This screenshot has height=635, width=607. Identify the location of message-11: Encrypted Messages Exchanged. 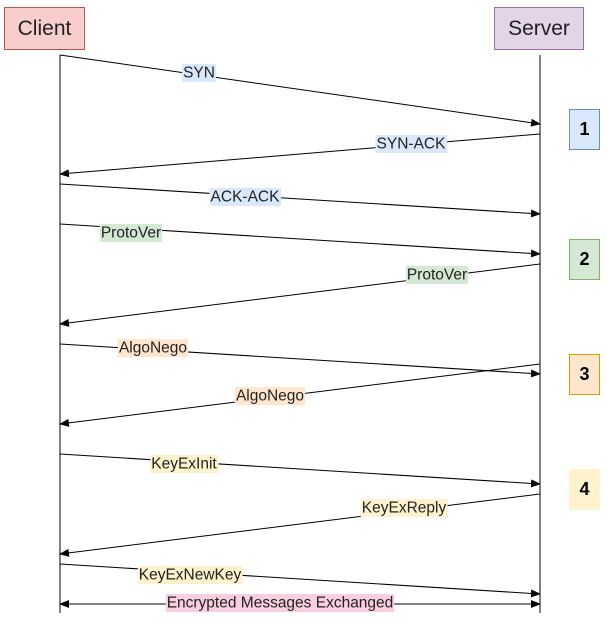
(300, 603).